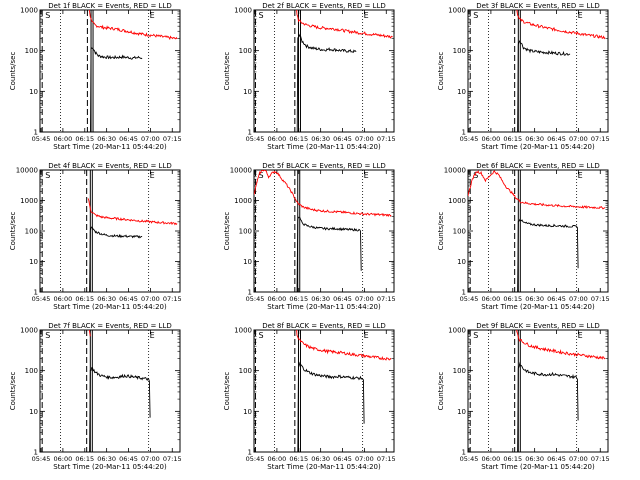 The height and width of the screenshot is (480, 640). Describe the element at coordinates (323, 6) in the screenshot. I see `panel-title: Det 2f BLACK = Events, RED = LLD` at that location.